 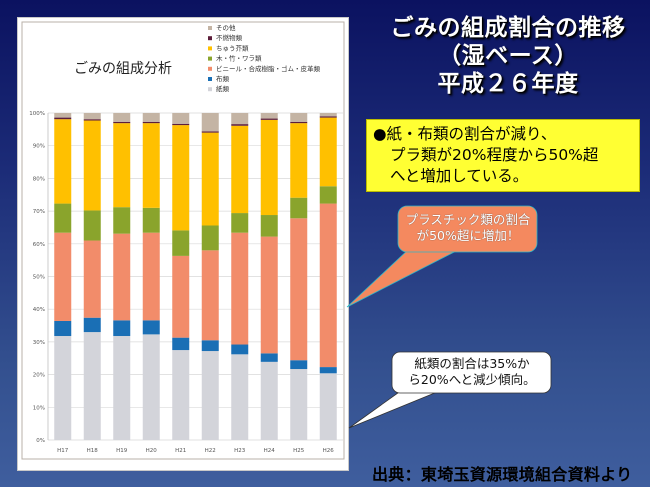 What do you see at coordinates (395, 409) in the screenshot?
I see `callout-paper-tail` at bounding box center [395, 409].